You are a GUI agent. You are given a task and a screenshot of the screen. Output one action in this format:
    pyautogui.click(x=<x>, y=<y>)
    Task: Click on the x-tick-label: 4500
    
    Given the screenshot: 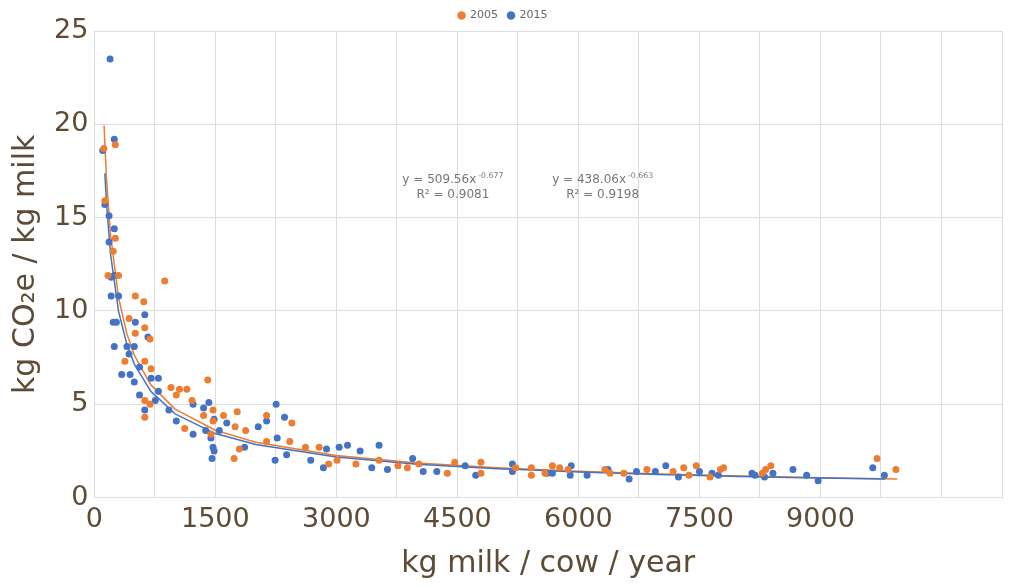 What is the action you would take?
    pyautogui.click(x=457, y=517)
    